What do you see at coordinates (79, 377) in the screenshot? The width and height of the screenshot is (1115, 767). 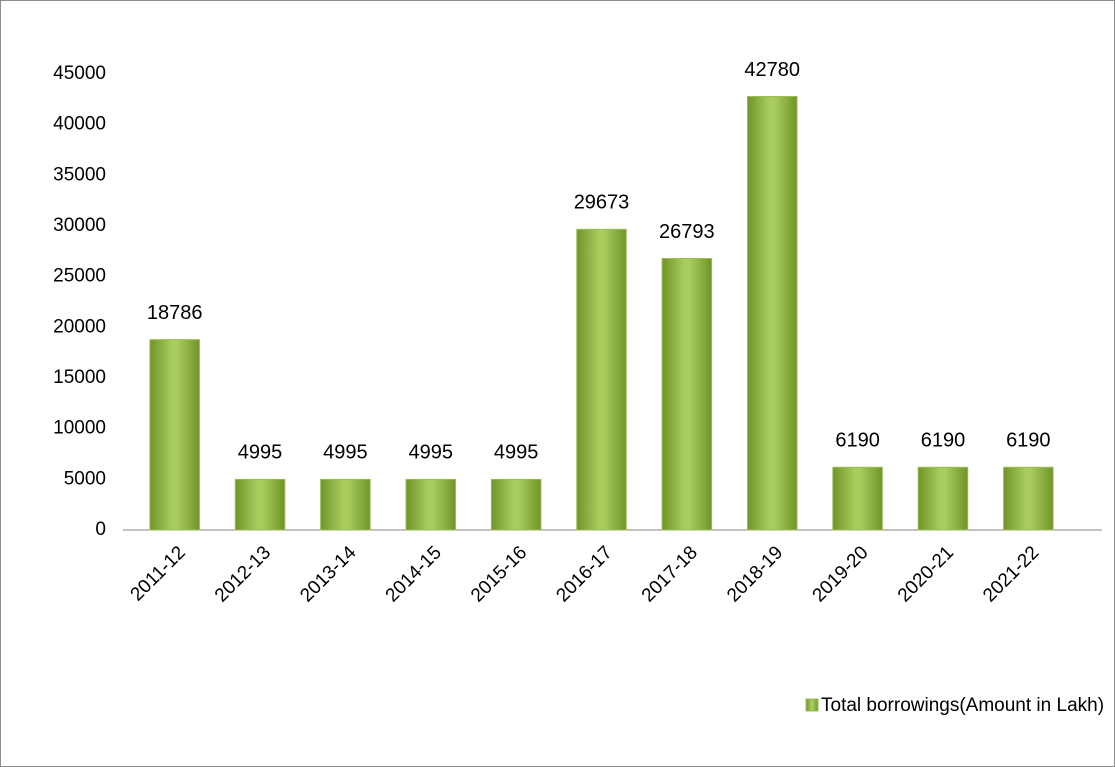 I see `y-tick-label: 15000` at bounding box center [79, 377].